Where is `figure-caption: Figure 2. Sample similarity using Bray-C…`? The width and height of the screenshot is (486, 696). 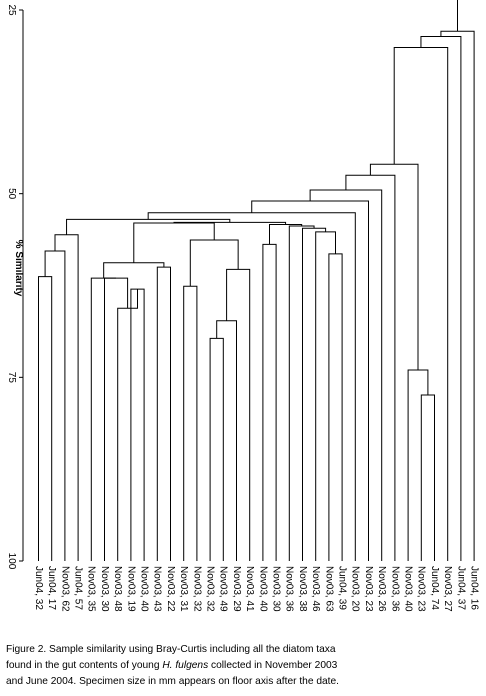
figure-caption: Figure 2. Sample similarity using Bray-C… is located at coordinates (243, 666).